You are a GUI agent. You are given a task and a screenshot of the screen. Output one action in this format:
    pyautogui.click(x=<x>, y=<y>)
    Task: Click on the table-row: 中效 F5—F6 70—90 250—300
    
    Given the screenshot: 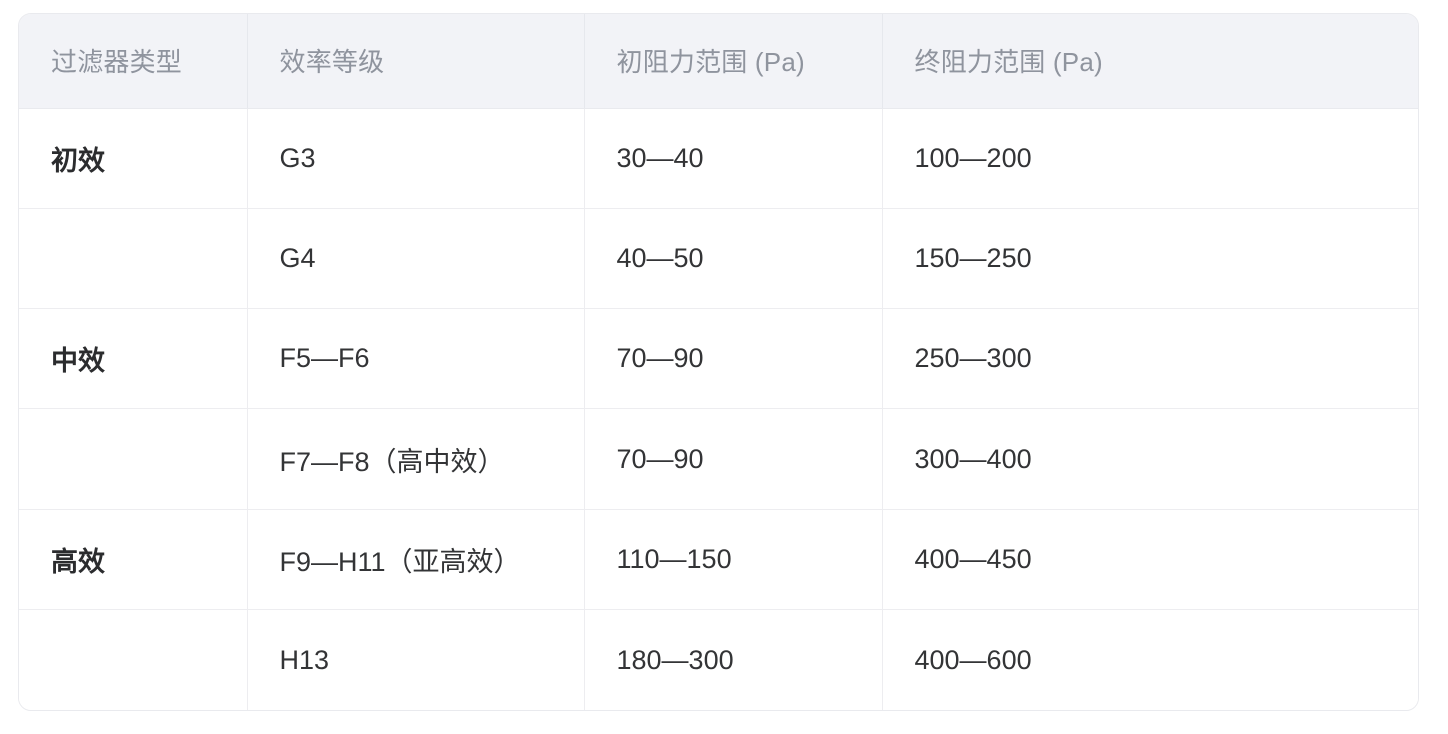 What is the action you would take?
    pyautogui.click(x=718, y=359)
    